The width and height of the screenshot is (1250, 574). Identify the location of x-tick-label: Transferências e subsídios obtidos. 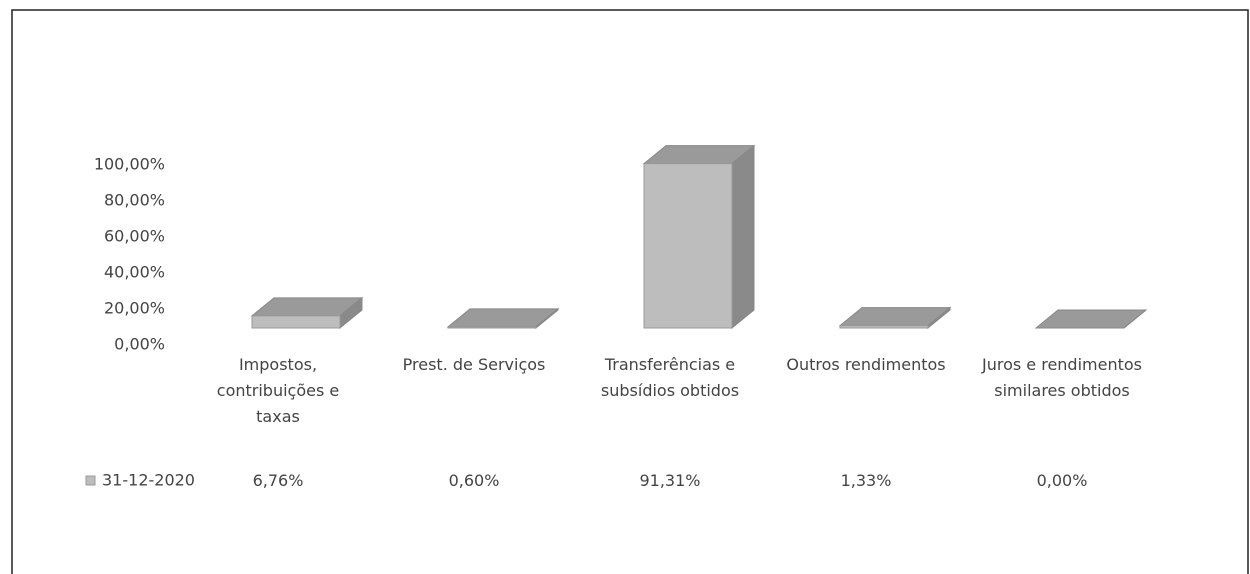
(670, 377).